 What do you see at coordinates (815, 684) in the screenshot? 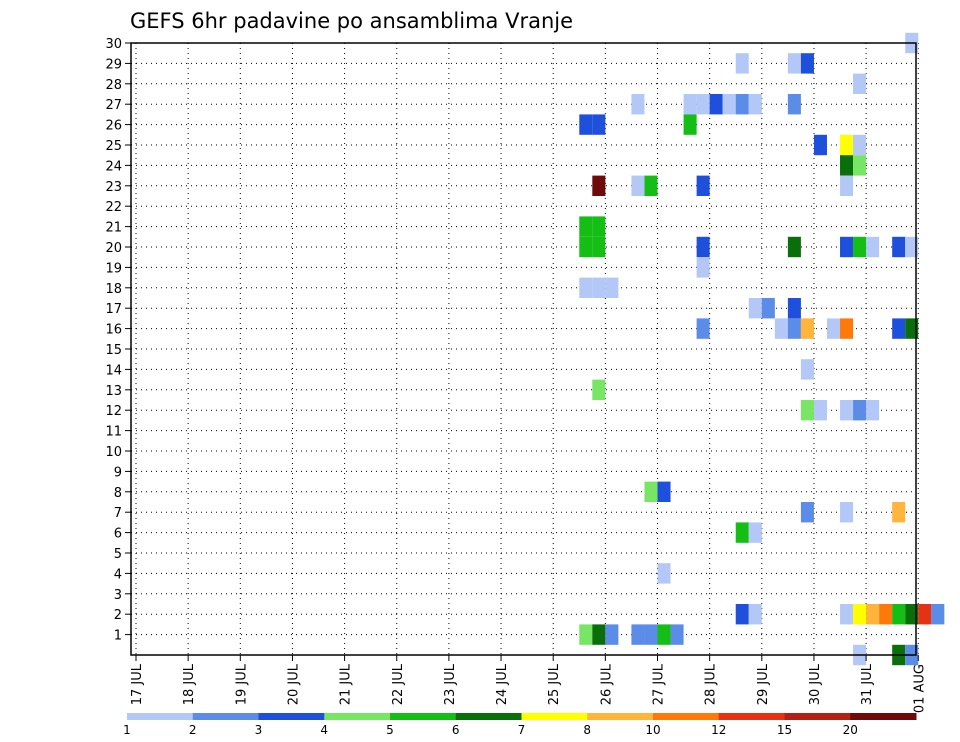
I see `x-tick-label: 30 JUL` at bounding box center [815, 684].